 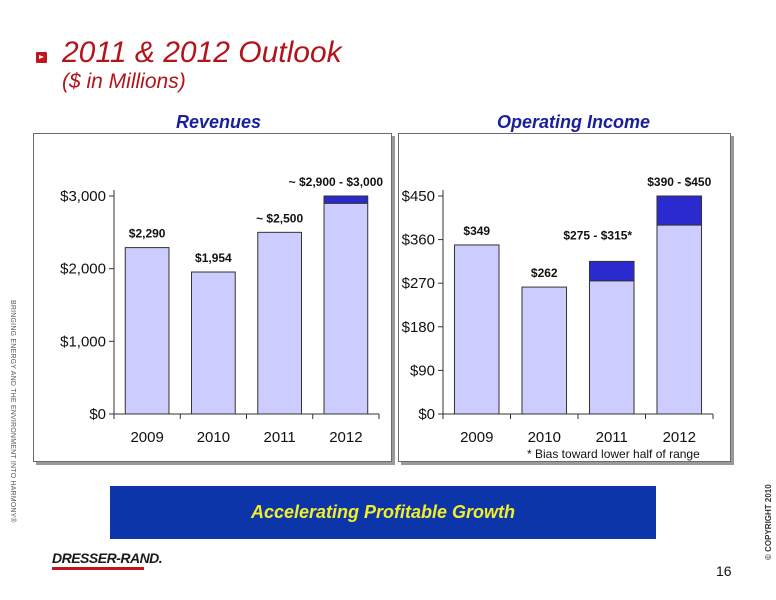 What do you see at coordinates (83, 341) in the screenshot?
I see `y-tick-label: $1,000` at bounding box center [83, 341].